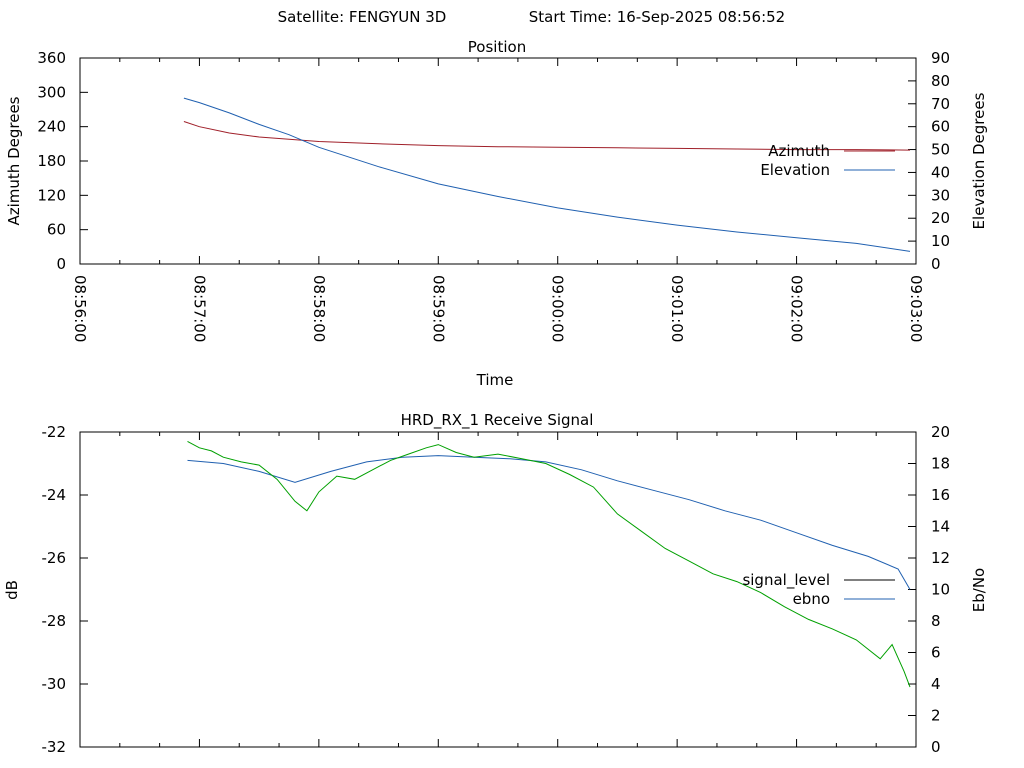 The height and width of the screenshot is (768, 1024). What do you see at coordinates (54, 558) in the screenshot?
I see `signal-y-tick-label: -26` at bounding box center [54, 558].